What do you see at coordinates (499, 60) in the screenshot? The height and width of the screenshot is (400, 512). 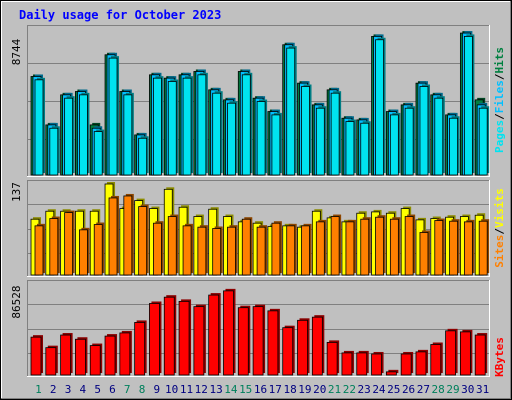 I see `legend-hits: Hits` at bounding box center [499, 60].